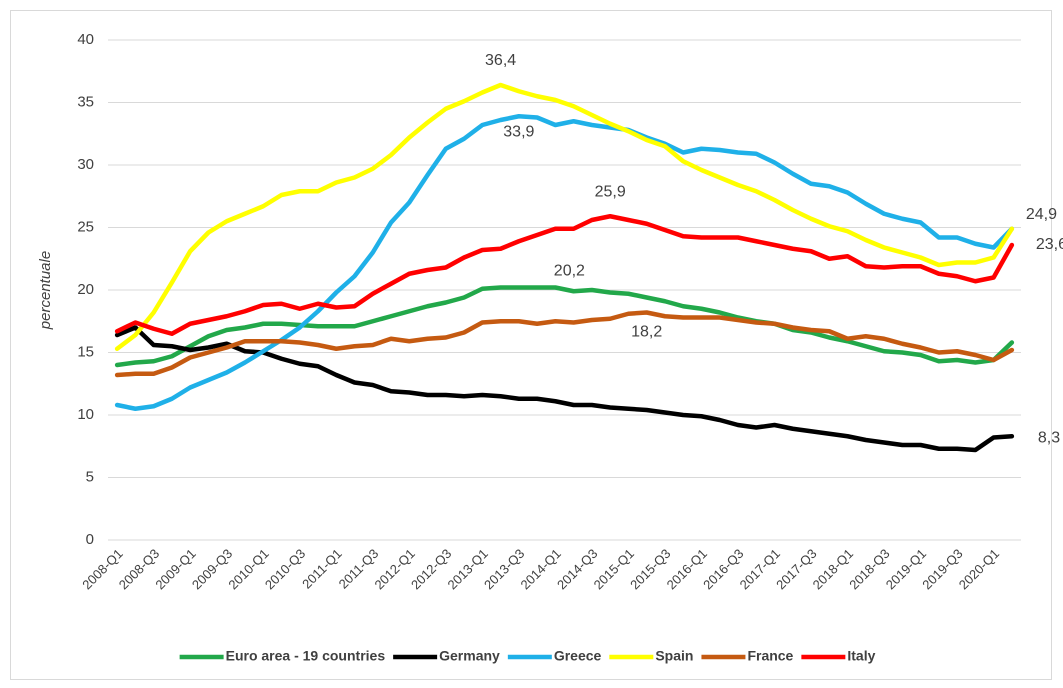 The width and height of the screenshot is (1063, 688). What do you see at coordinates (85, 39) in the screenshot?
I see `y-tick-label: 40` at bounding box center [85, 39].